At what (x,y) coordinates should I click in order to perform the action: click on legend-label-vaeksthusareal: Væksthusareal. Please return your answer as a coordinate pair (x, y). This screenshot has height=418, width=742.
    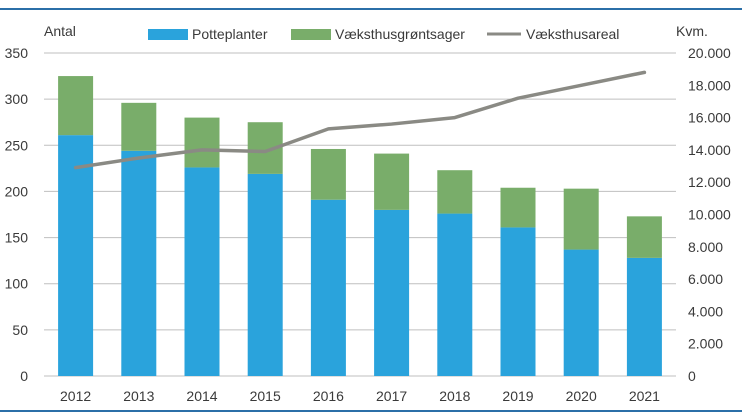
    Looking at the image, I should click on (572, 34).